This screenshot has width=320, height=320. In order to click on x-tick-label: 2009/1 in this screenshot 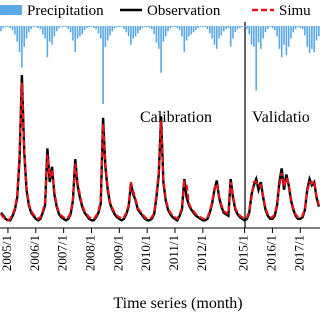, I will do `click(117, 253)`.